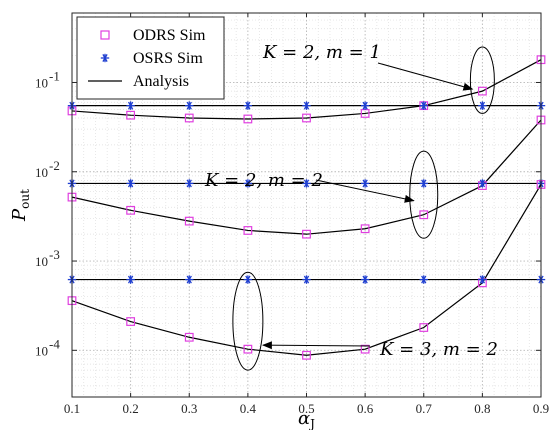 The width and height of the screenshot is (550, 430). What do you see at coordinates (482, 408) in the screenshot?
I see `x-tick-label: 0.8` at bounding box center [482, 408].